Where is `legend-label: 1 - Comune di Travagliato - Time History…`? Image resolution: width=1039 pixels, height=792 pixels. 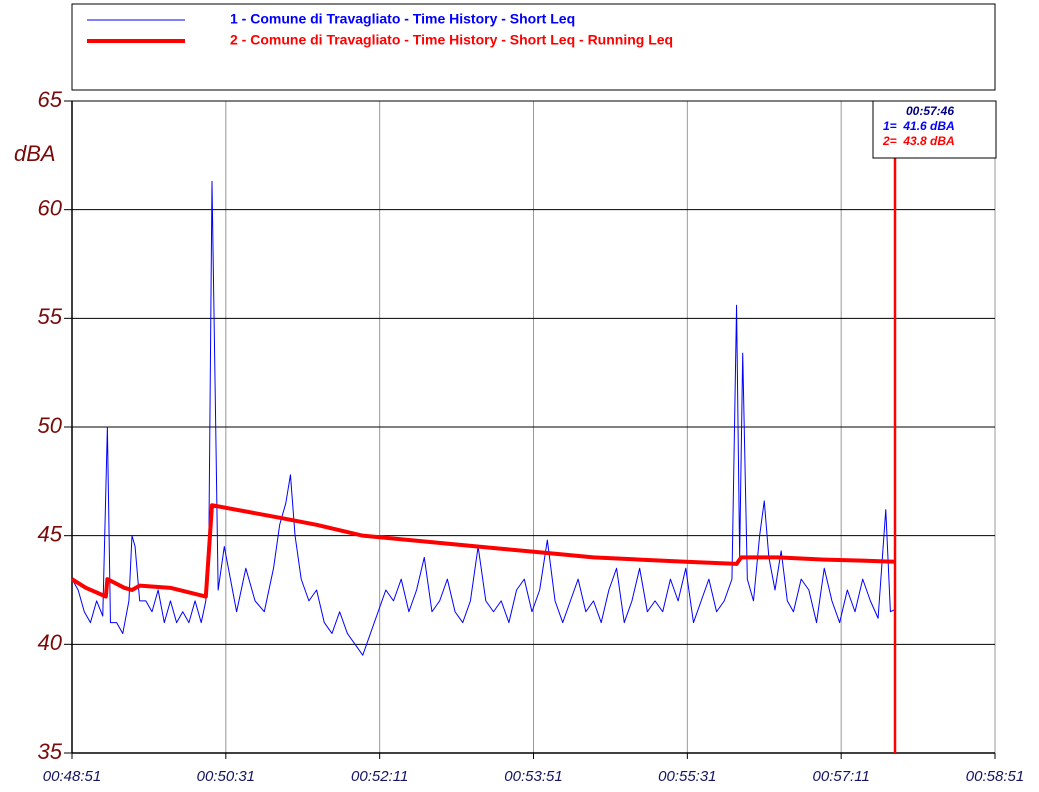 legend-label: 1 - Comune di Travagliato - Time History… is located at coordinates (402, 19).